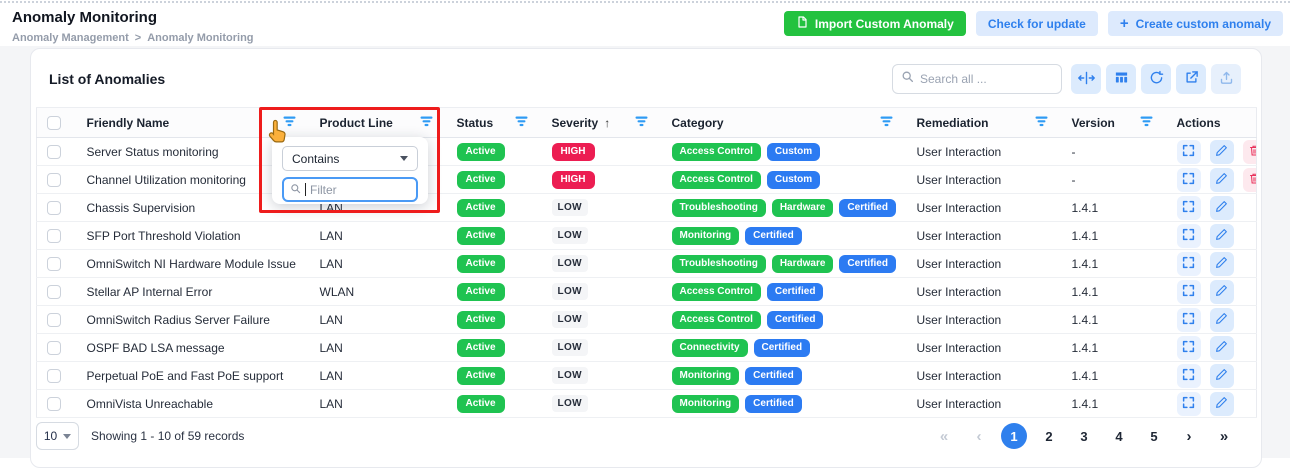 The image size is (1290, 468). I want to click on category-badge: Access Control, so click(716, 291).